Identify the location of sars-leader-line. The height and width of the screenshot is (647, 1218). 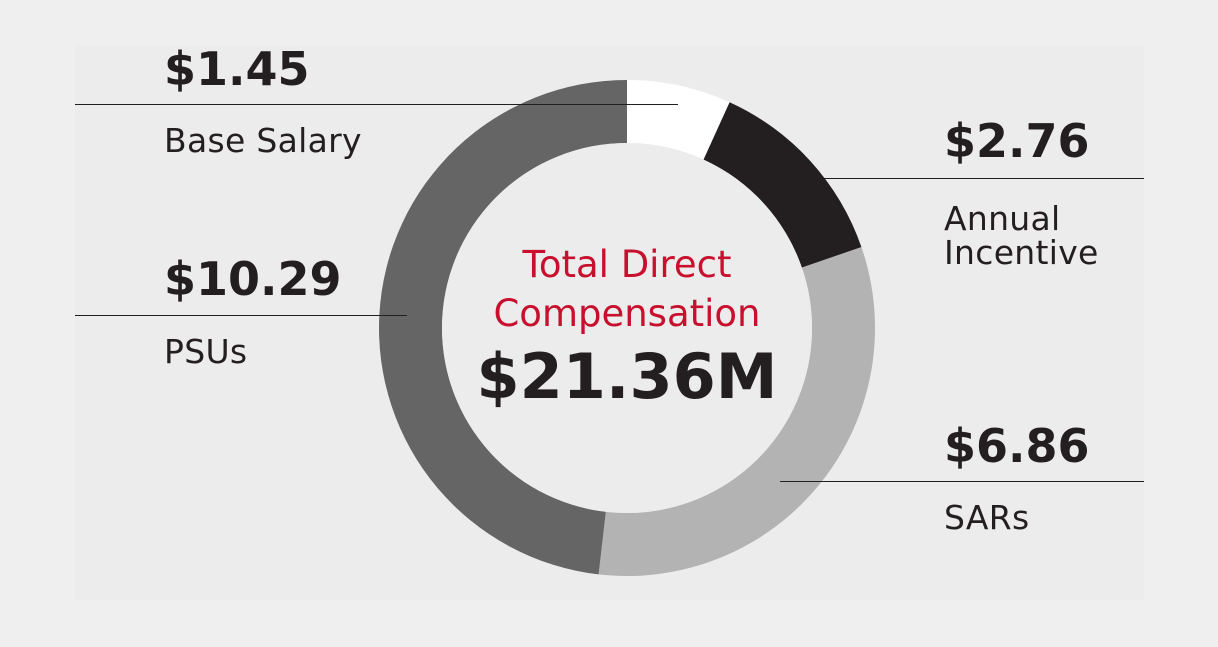
(962, 481).